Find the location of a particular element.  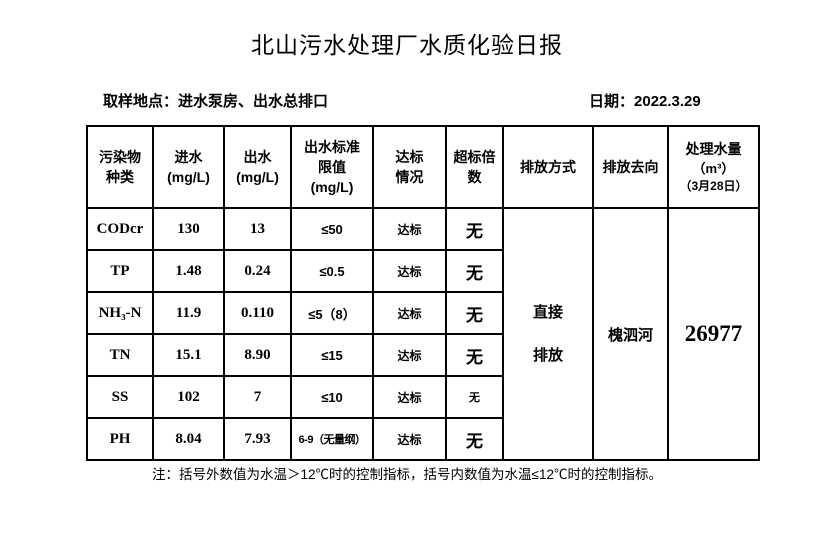

col-header-treated-volume: 处理水量 （m³） （3月28日） is located at coordinates (713, 167).